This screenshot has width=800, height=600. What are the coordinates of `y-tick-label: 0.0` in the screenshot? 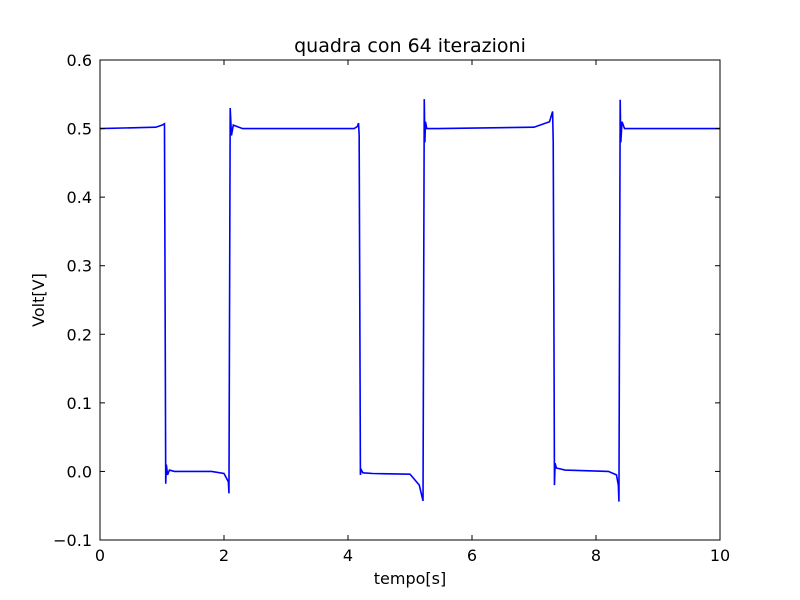 It's located at (79, 471).